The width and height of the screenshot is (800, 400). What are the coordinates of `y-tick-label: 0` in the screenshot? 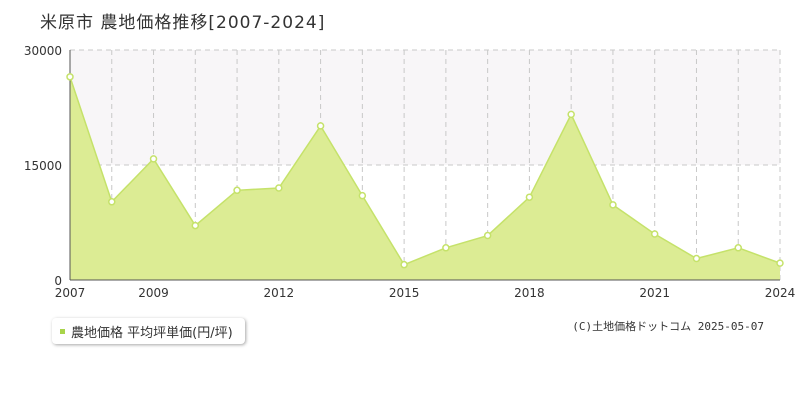 It's located at (58, 281).